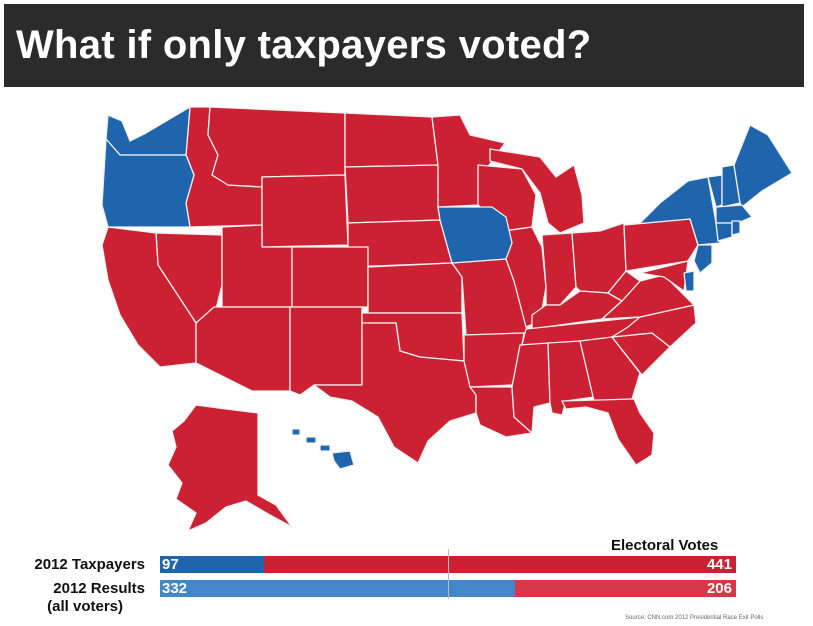 Image resolution: width=813 pixels, height=626 pixels. Describe the element at coordinates (665, 545) in the screenshot. I see `legend-title: Electoral Votes` at that location.